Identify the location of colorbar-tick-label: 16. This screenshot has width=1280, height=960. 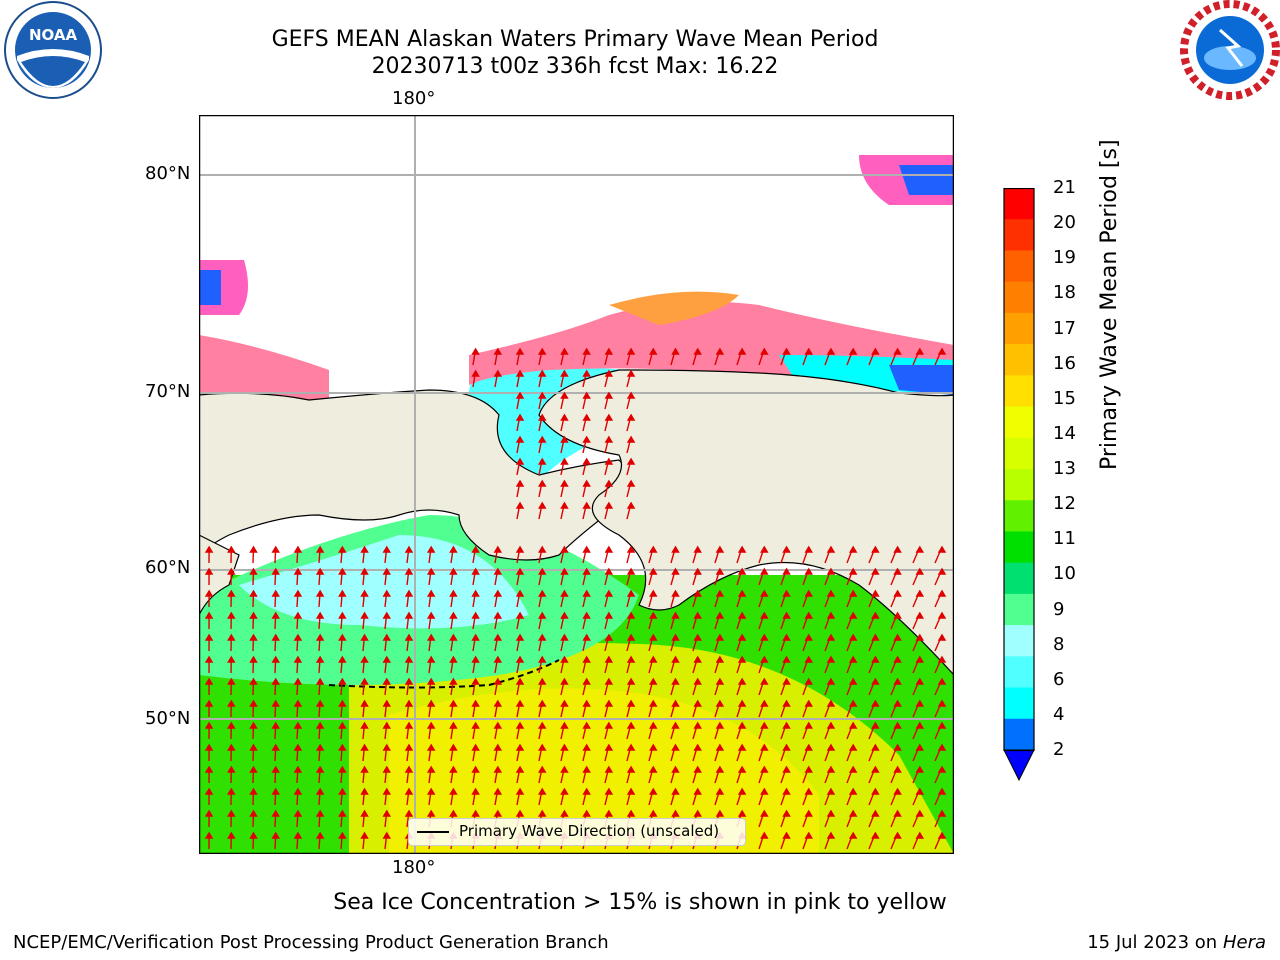
(1064, 363).